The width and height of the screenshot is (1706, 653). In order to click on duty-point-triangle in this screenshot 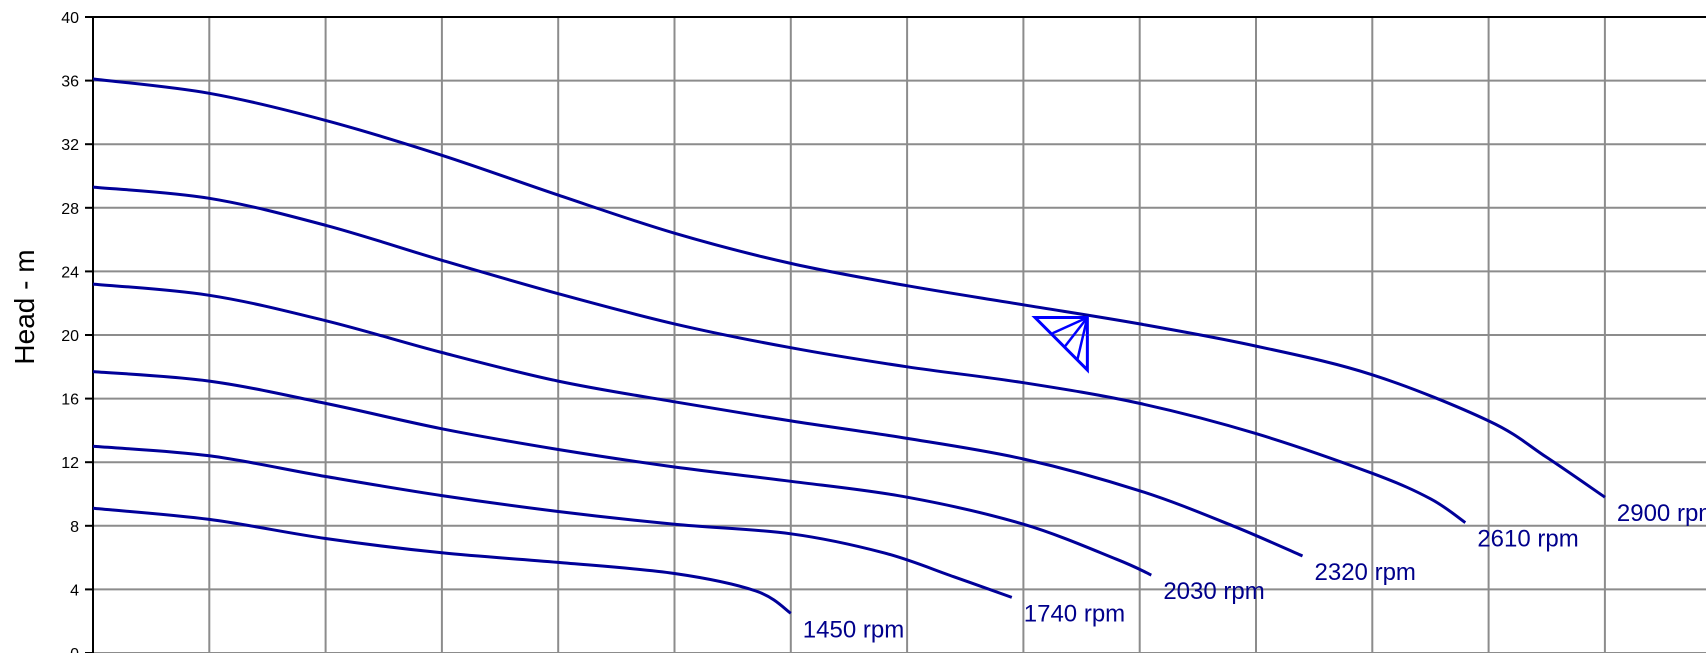, I will do `click(1060, 345)`.